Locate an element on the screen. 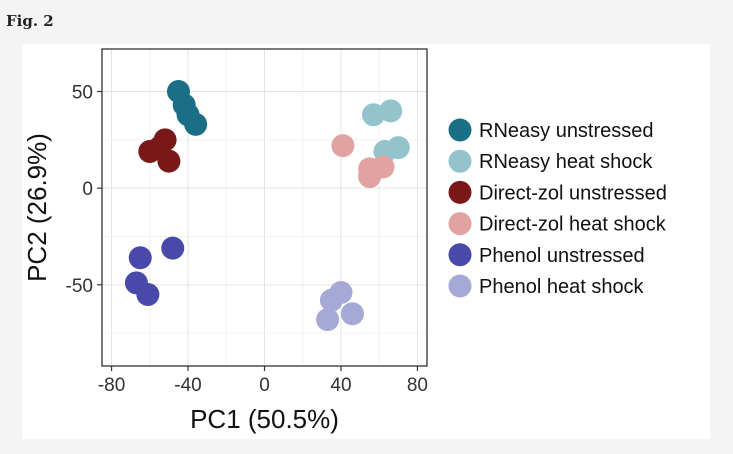 This screenshot has height=454, width=733. x-tick-label: 40 is located at coordinates (340, 385).